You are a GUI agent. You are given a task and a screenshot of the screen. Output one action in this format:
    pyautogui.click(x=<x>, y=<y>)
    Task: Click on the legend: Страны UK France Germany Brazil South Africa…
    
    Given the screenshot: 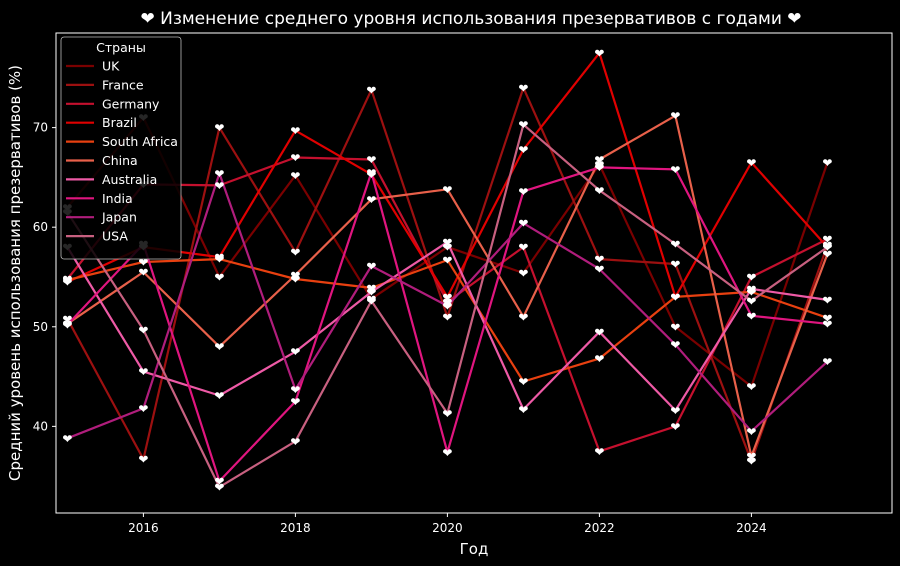 What is the action you would take?
    pyautogui.click(x=121, y=148)
    